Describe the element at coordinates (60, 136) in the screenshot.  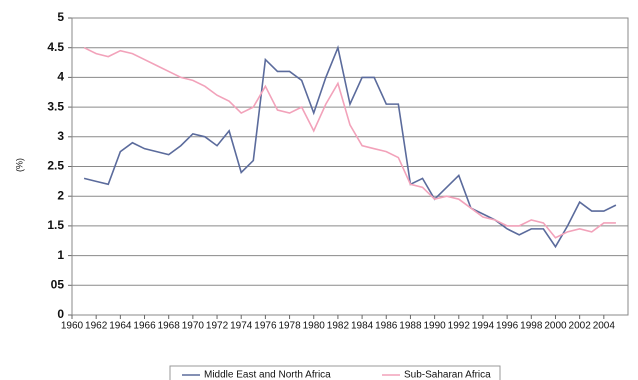
I see `y-tick-label: 3` at that location.